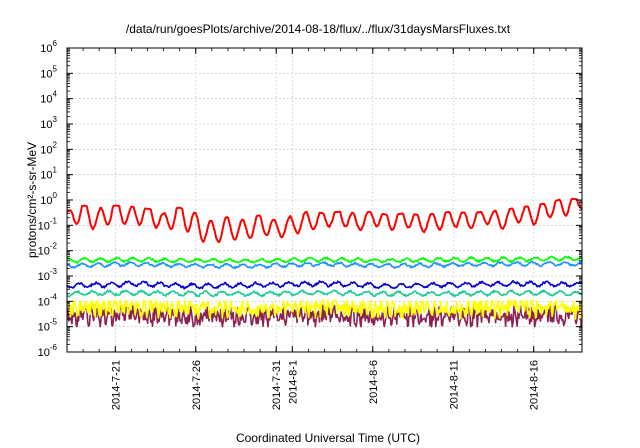 This screenshot has width=640, height=448. I want to click on y-tick-exponent: 3, so click(55, 119).